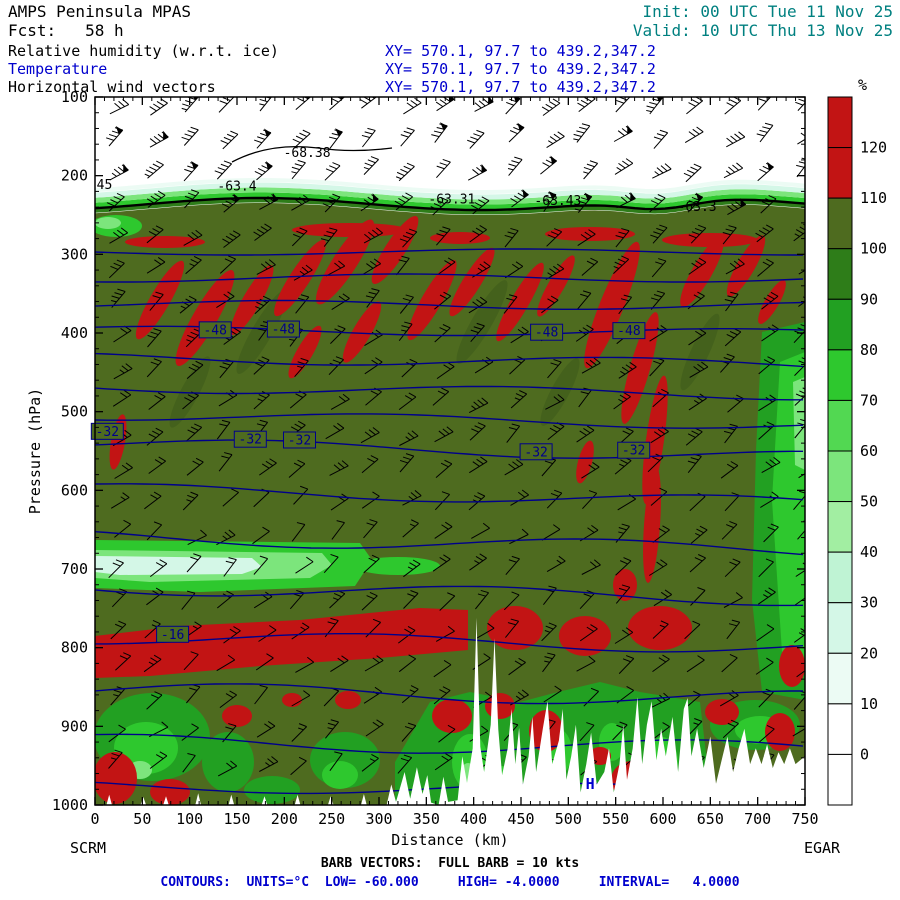  Describe the element at coordinates (869, 502) in the screenshot. I see `colorbar-tick-label: 50` at that location.